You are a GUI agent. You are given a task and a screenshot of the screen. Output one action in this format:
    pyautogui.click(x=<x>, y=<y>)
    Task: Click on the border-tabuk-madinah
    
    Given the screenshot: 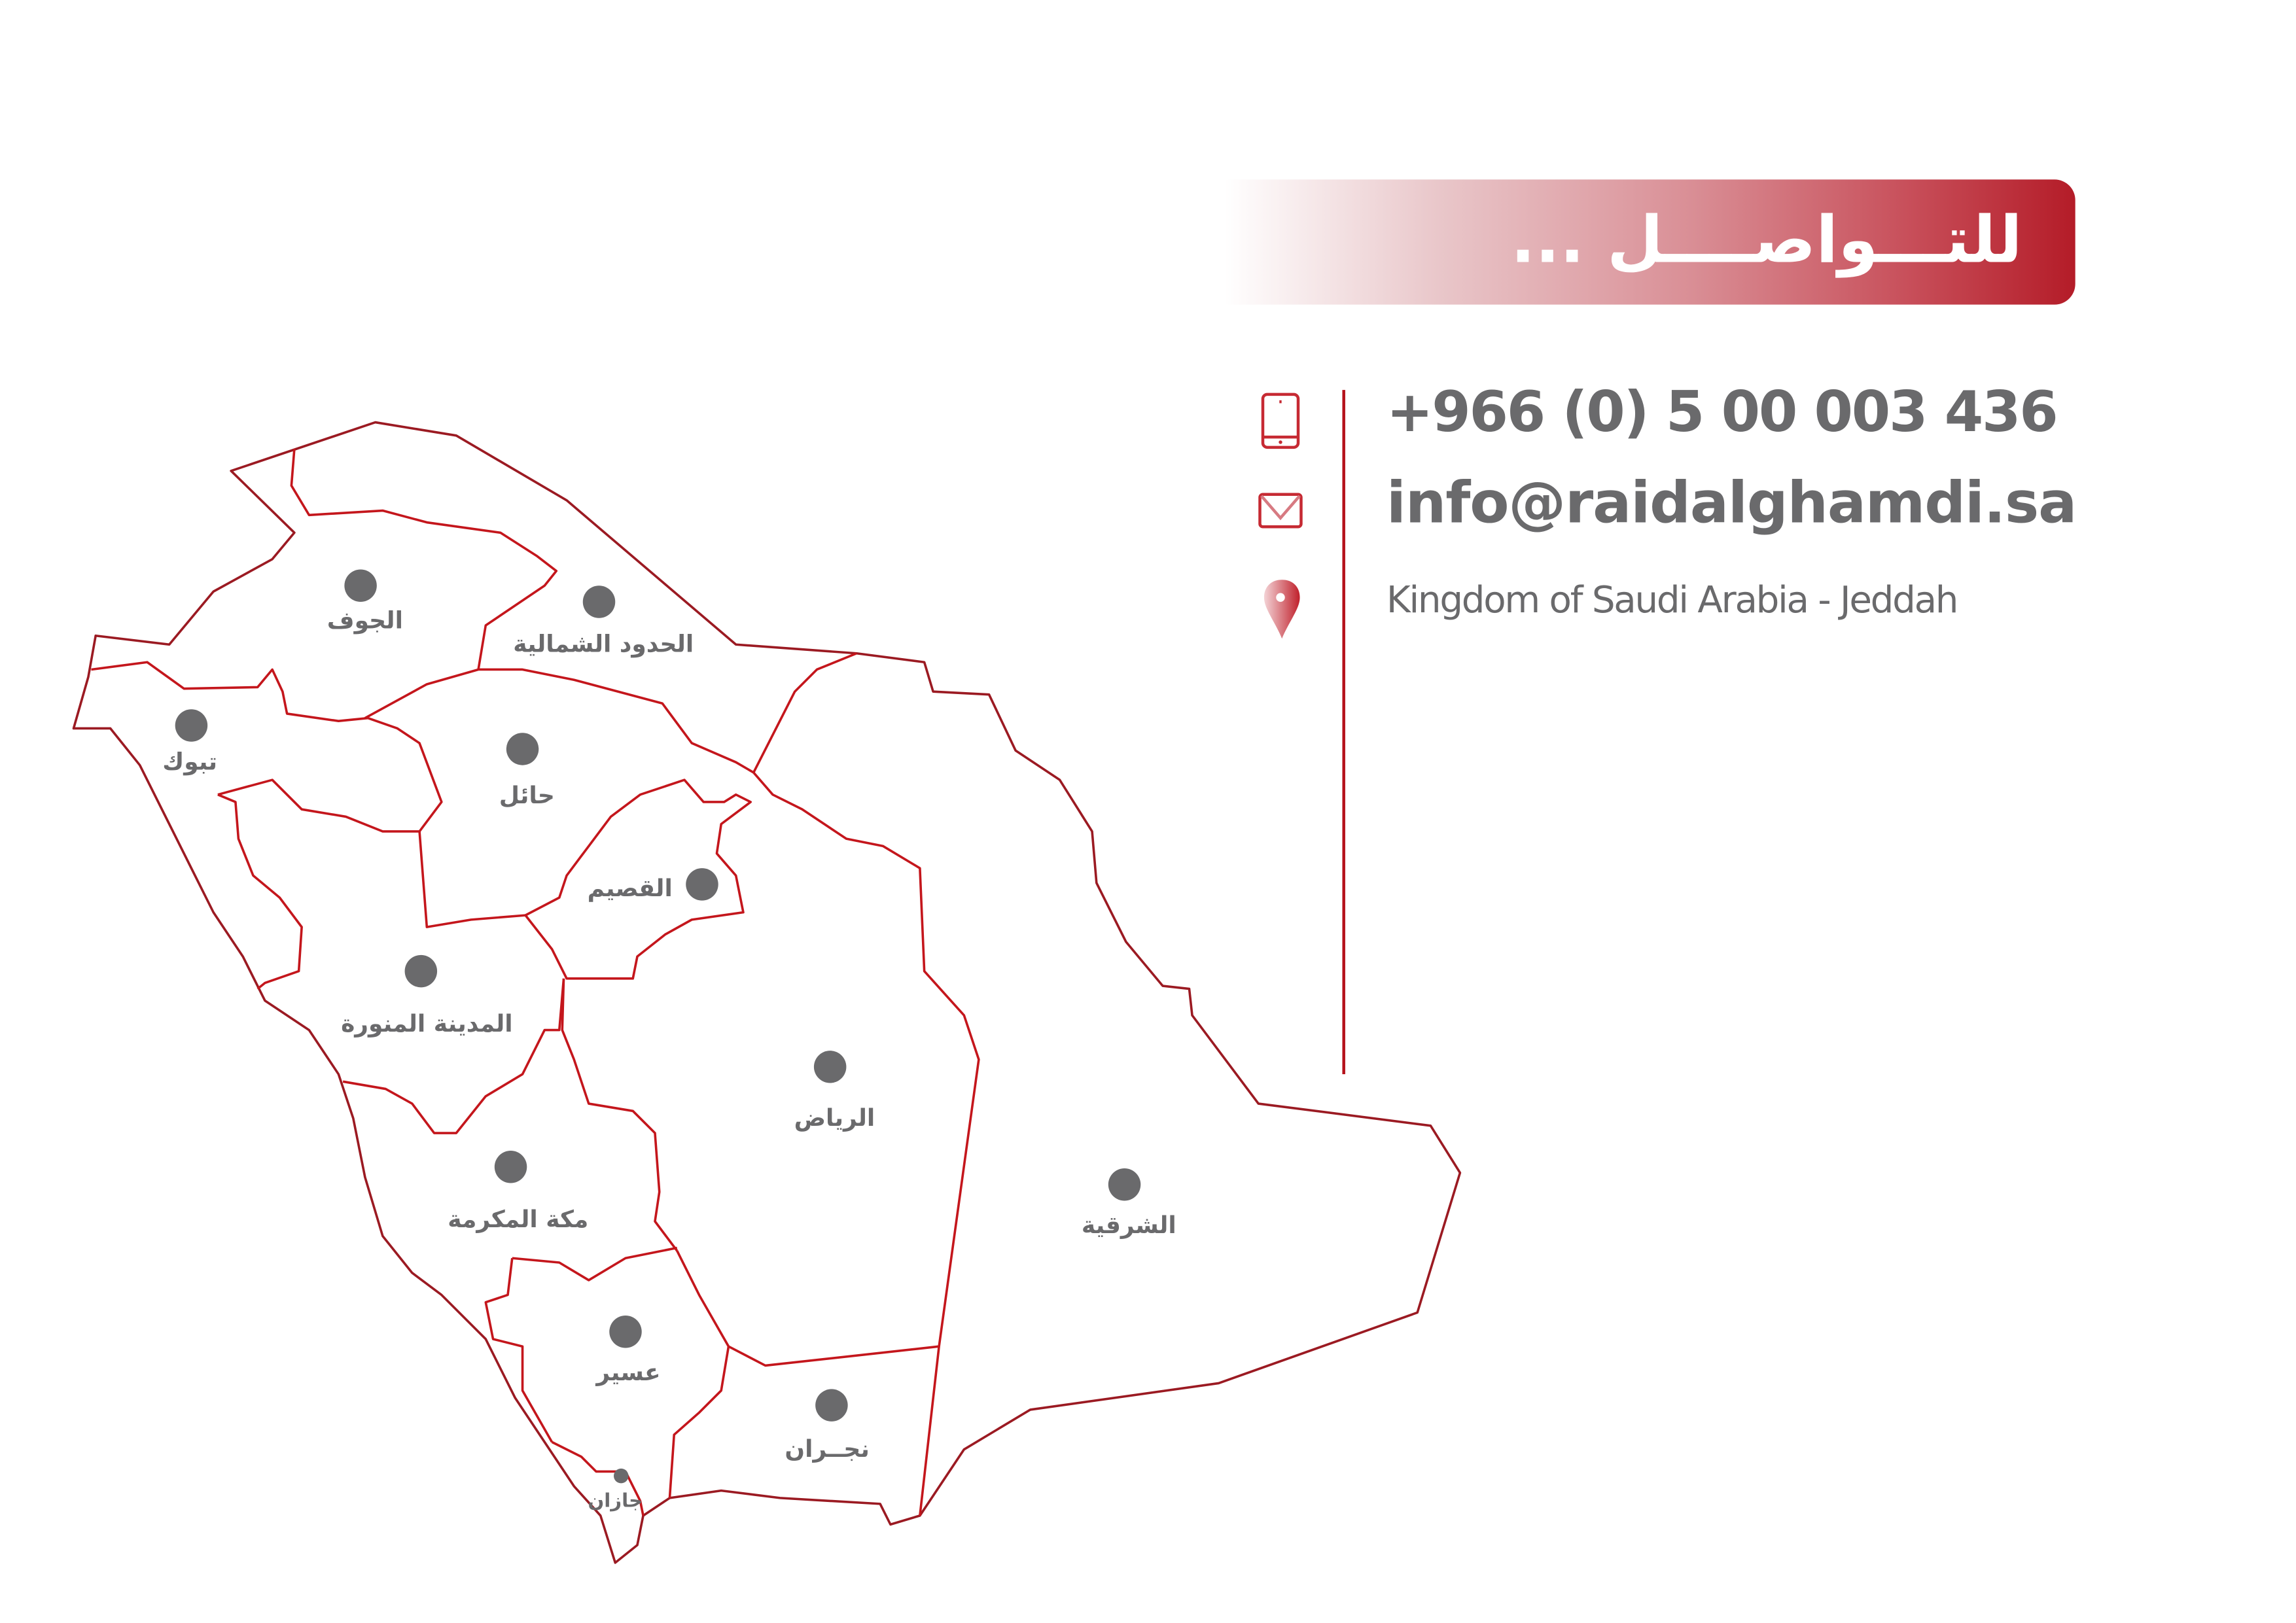 What is the action you would take?
    pyautogui.click(x=330, y=775)
    